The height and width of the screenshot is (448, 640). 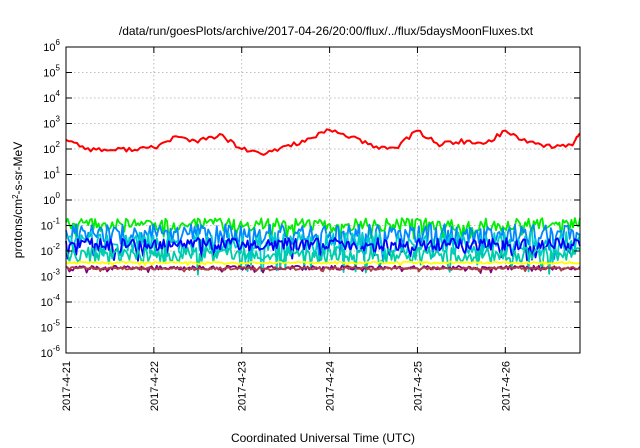 I want to click on y-tick-label: 10⁴, so click(x=51, y=97).